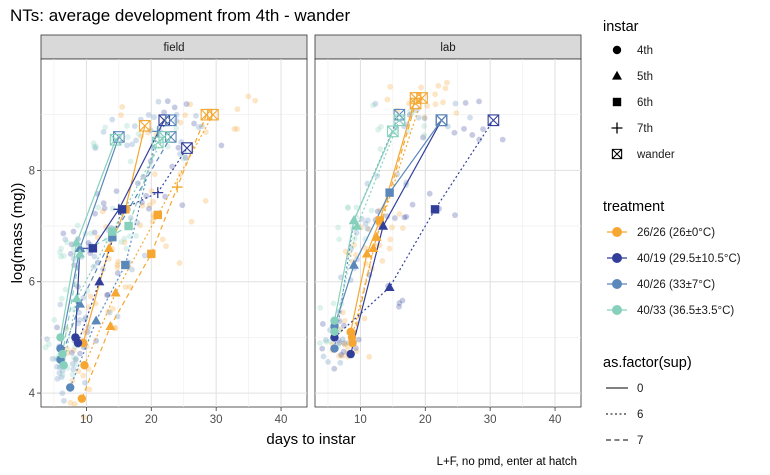  What do you see at coordinates (633, 207) in the screenshot?
I see `legend-treatment-title: treatment` at bounding box center [633, 207].